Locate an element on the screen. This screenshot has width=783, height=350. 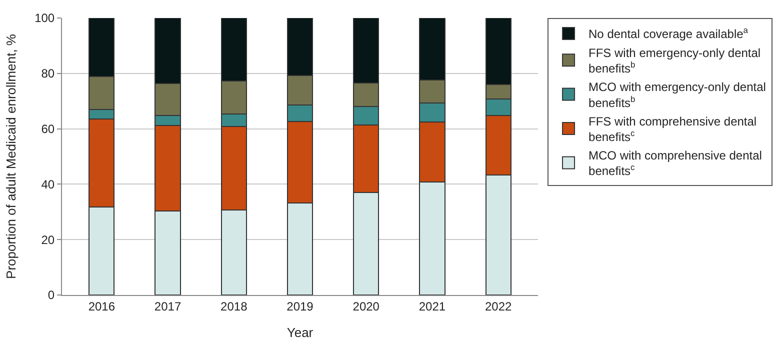
y-tick-label: 100 is located at coordinates (44, 18).